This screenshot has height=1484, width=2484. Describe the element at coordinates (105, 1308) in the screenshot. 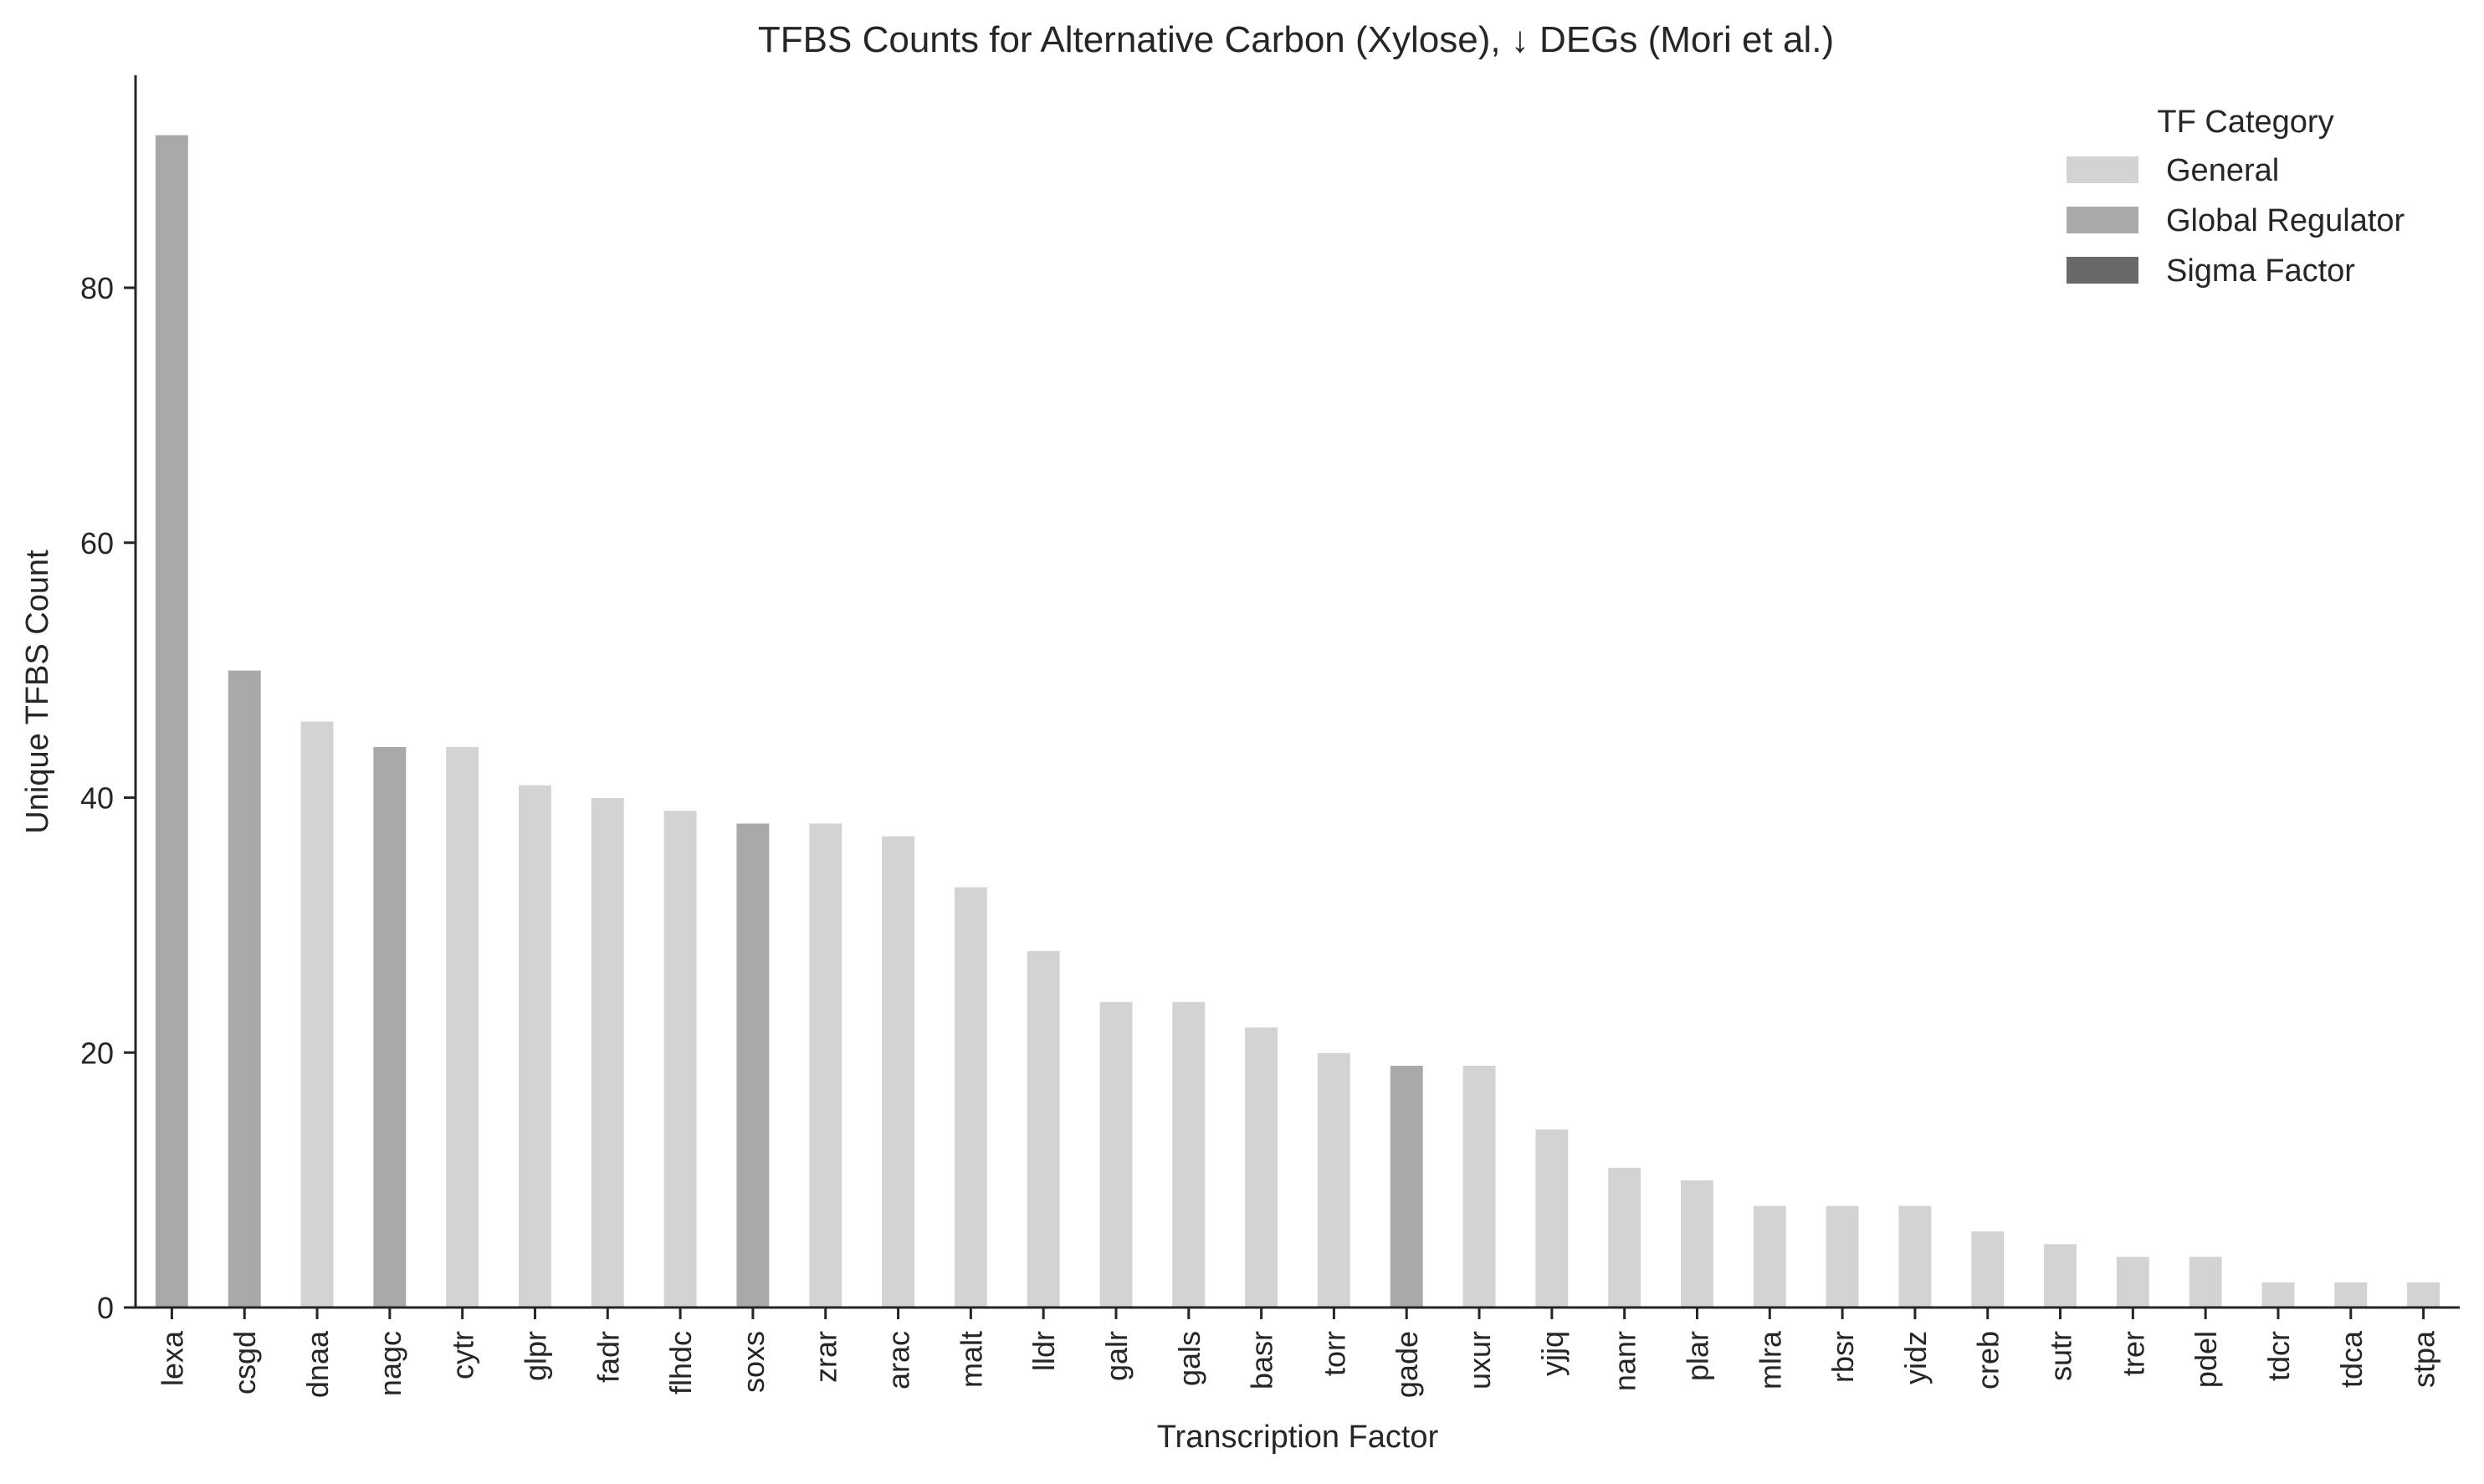

I see `y-tick-label: 0` at that location.